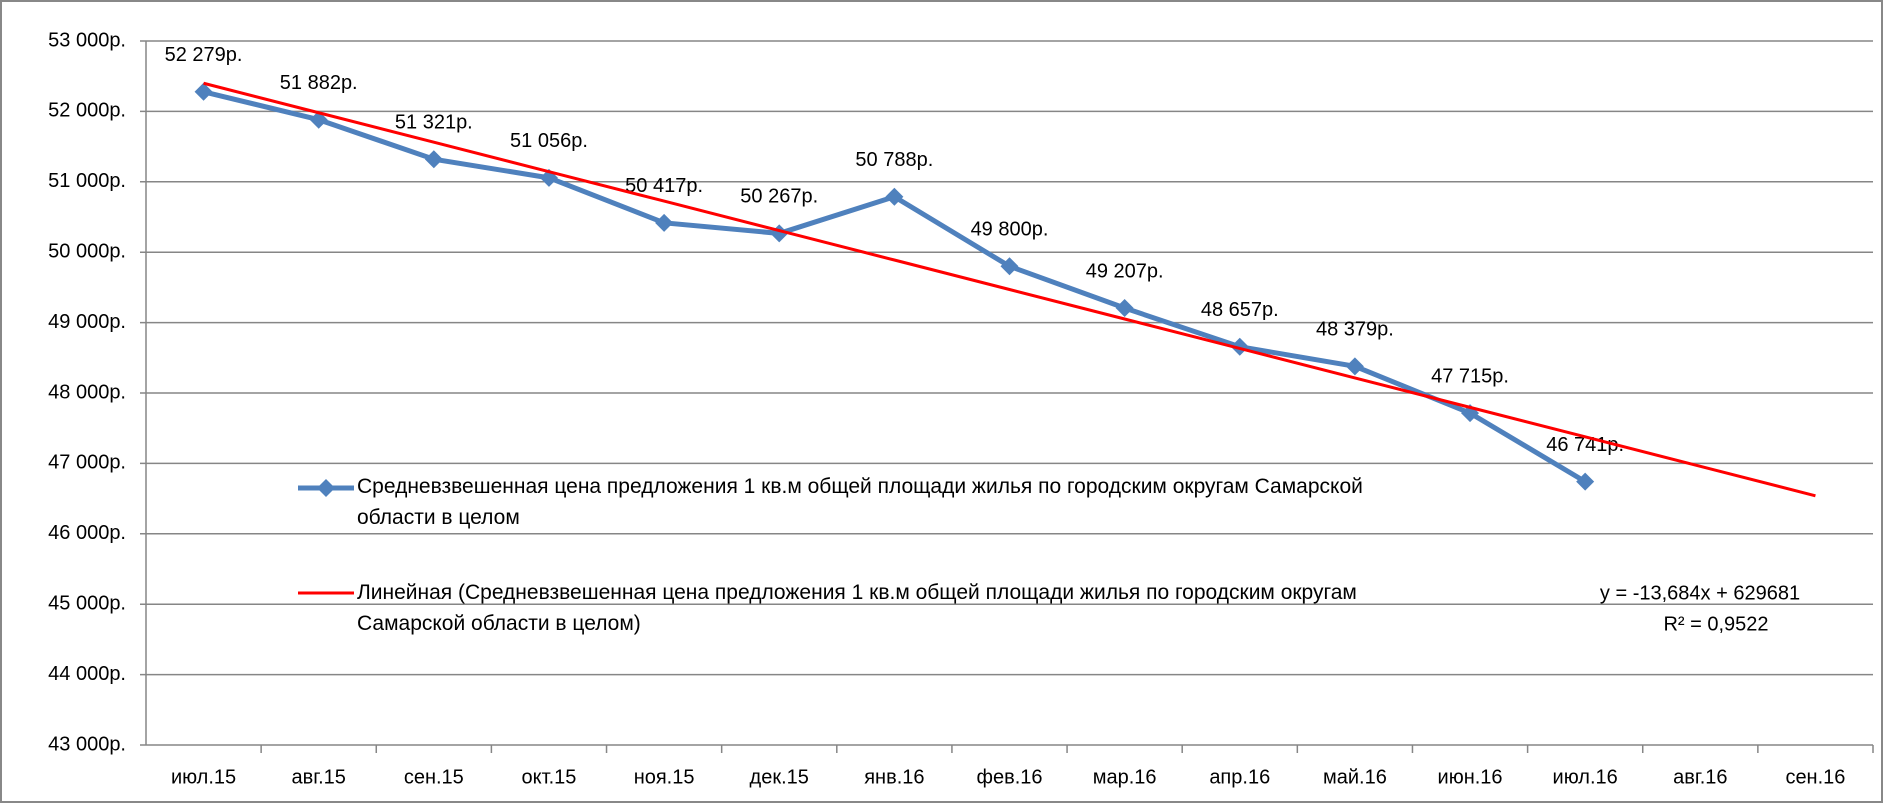  I want to click on x-tick-label: сен.15, so click(434, 777).